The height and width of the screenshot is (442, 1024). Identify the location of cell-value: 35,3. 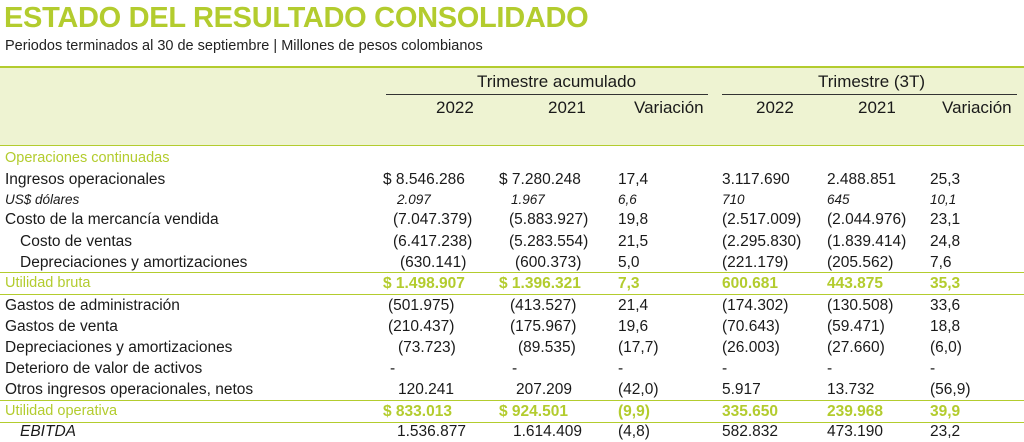
(945, 283).